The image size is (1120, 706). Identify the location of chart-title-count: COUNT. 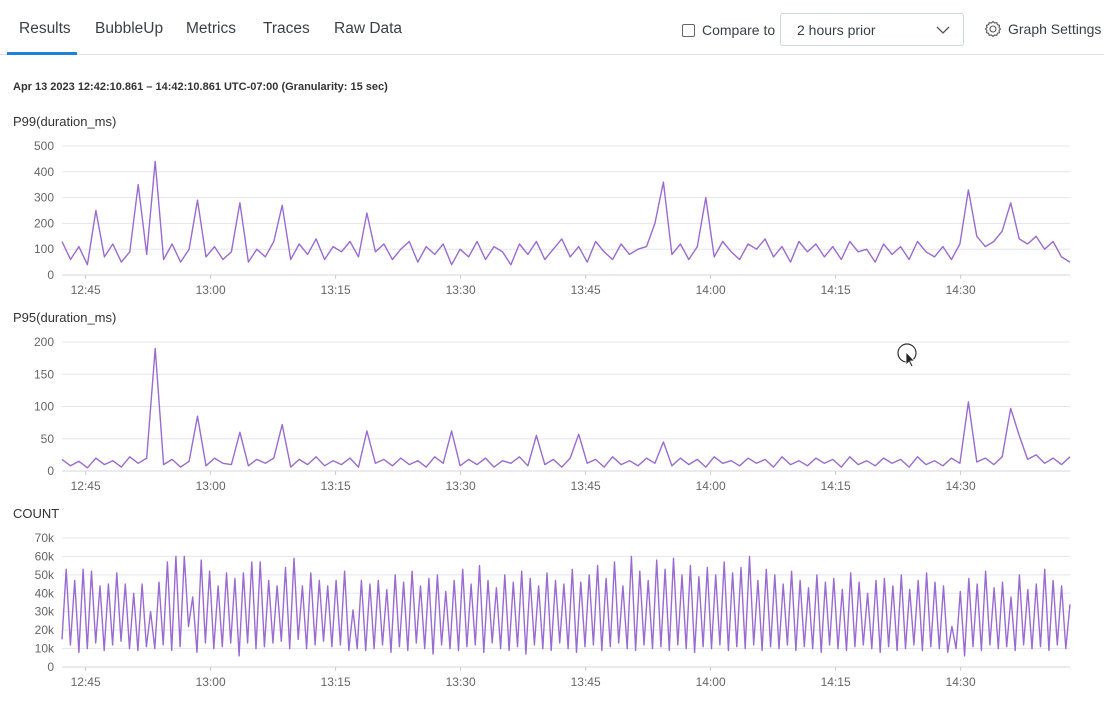
(36, 513).